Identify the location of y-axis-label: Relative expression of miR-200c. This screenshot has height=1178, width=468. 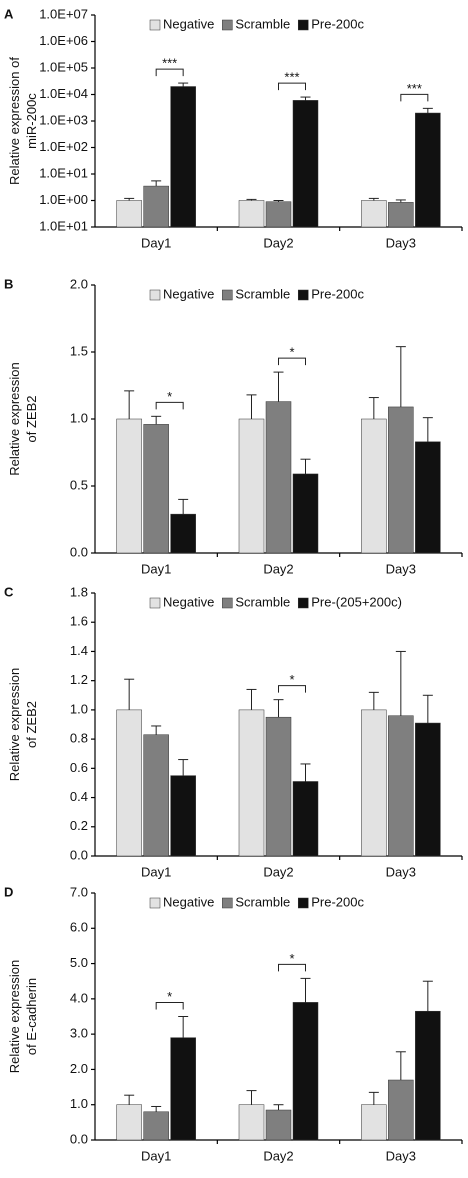
(23, 121).